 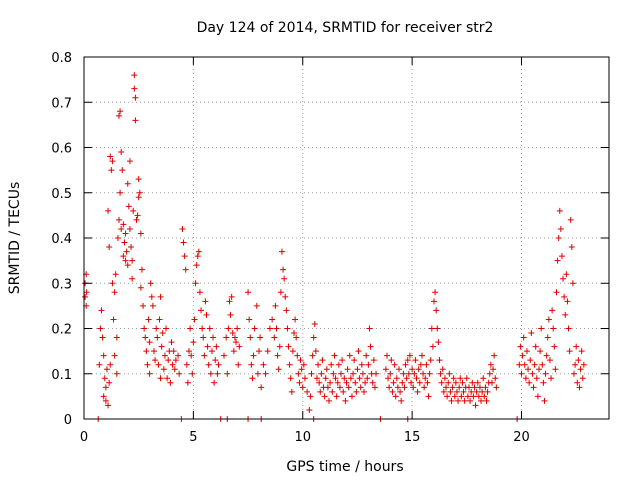 What do you see at coordinates (61, 103) in the screenshot?
I see `y-tick-label: 0.7` at bounding box center [61, 103].